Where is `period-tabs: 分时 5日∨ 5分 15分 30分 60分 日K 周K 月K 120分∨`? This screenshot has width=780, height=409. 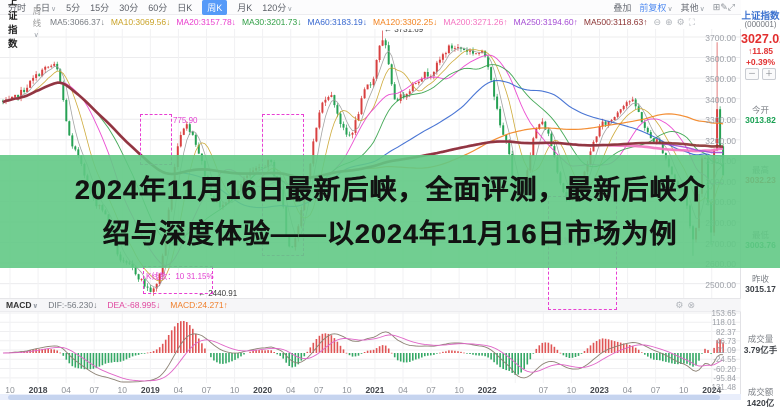 period-tabs: 分时 5日∨ 5分 15分 30分 60分 日K 周K 月K 120分∨ is located at coordinates (150, 7).